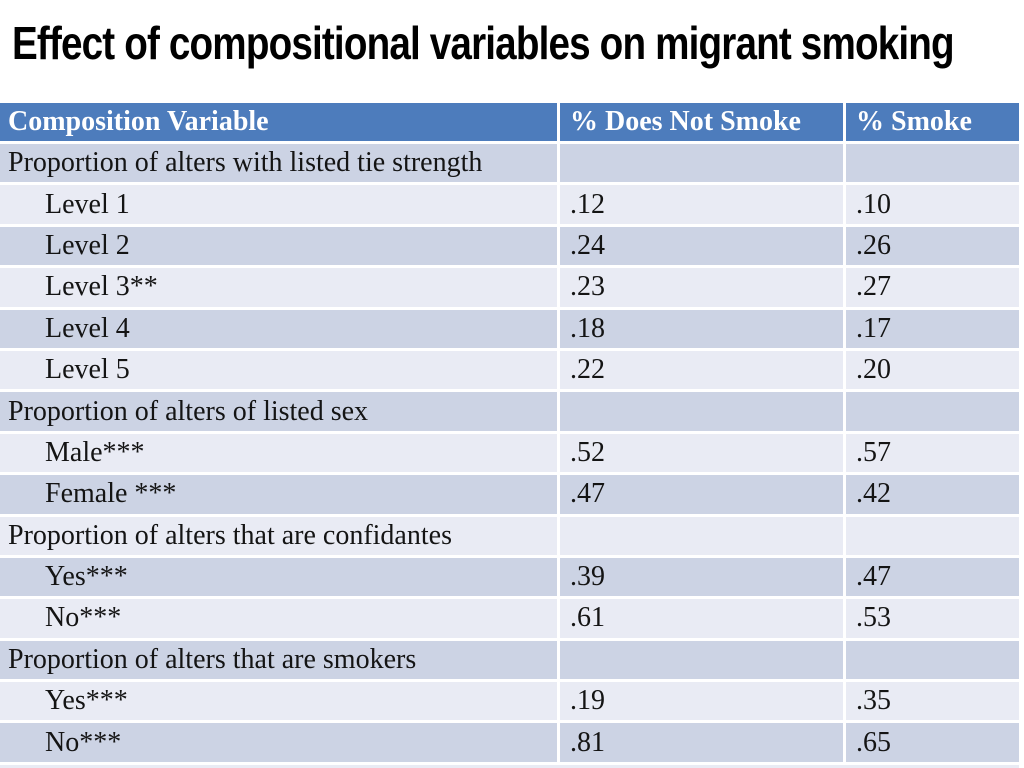  Describe the element at coordinates (280, 660) in the screenshot. I see `row-label-cell: Proportion of alters that are smokers` at that location.